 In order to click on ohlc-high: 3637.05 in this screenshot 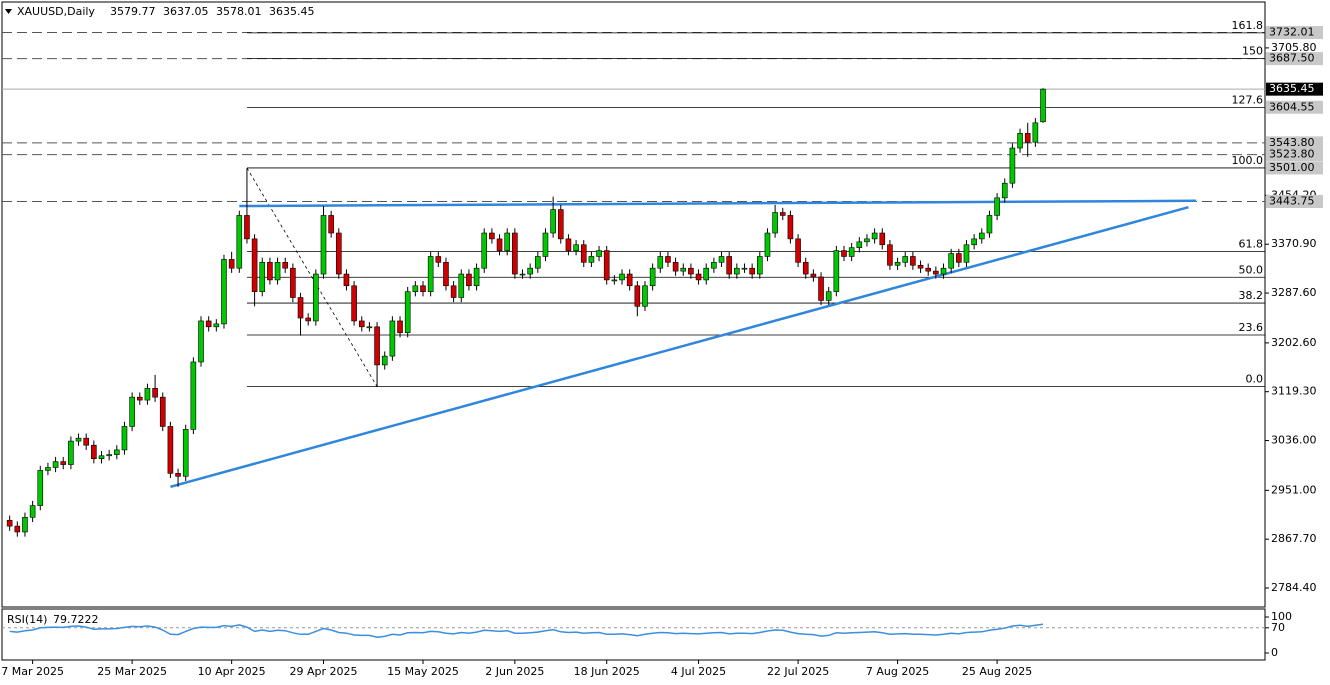, I will do `click(186, 11)`.